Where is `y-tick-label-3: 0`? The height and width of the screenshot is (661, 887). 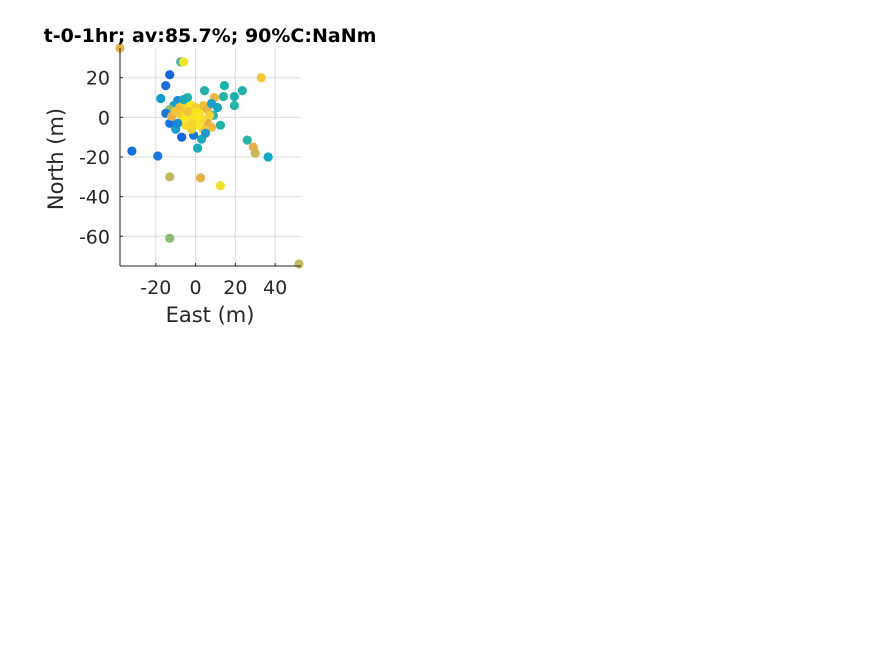 y-tick-label-3: 0 is located at coordinates (104, 118).